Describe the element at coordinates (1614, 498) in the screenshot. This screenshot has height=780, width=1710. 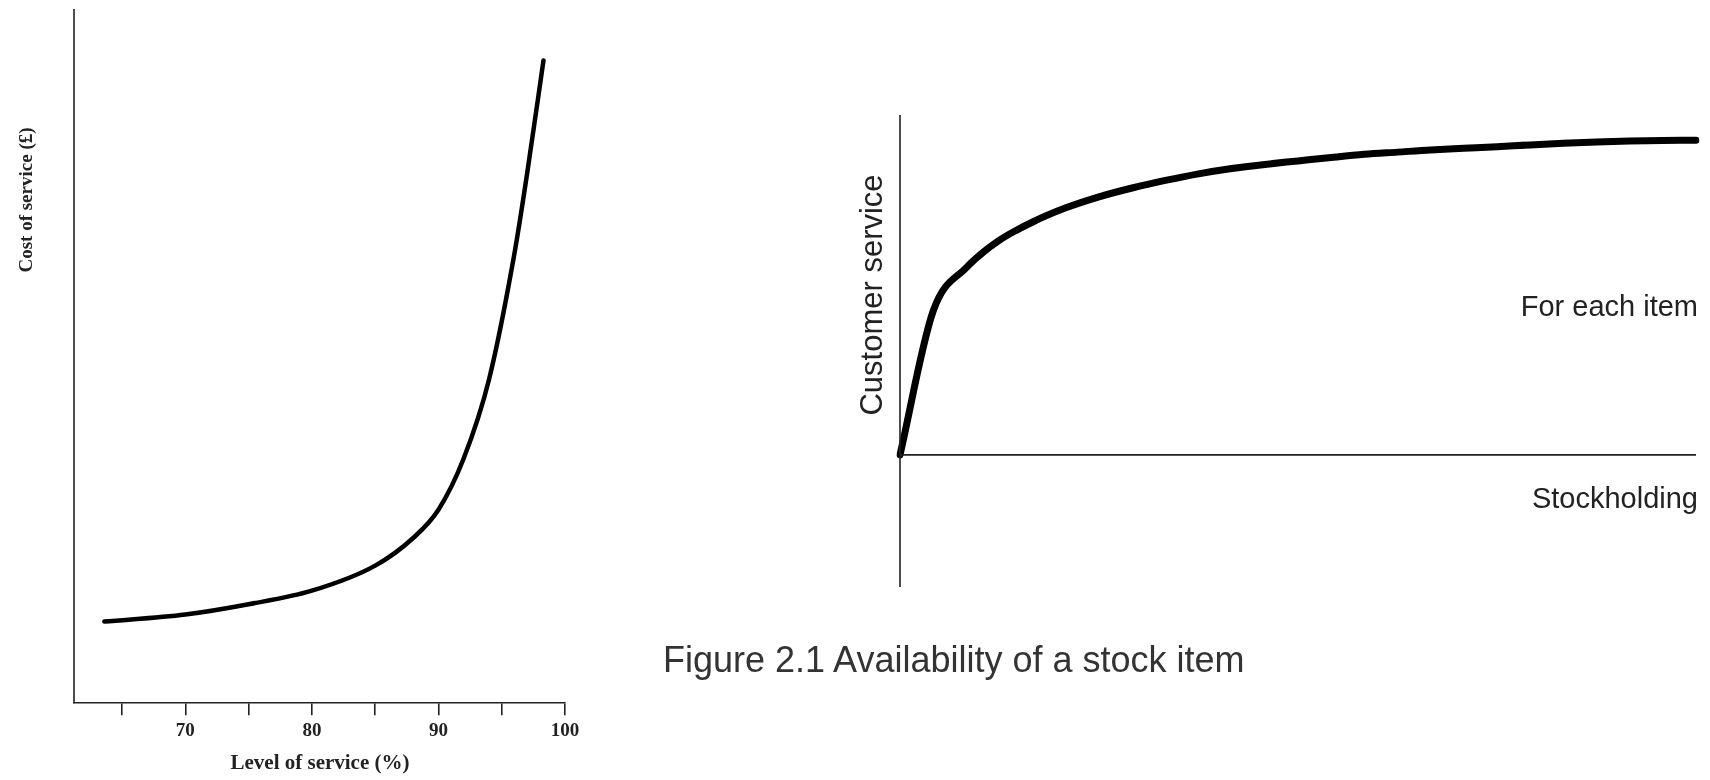
I see `x-axis-title: Stockholding` at that location.